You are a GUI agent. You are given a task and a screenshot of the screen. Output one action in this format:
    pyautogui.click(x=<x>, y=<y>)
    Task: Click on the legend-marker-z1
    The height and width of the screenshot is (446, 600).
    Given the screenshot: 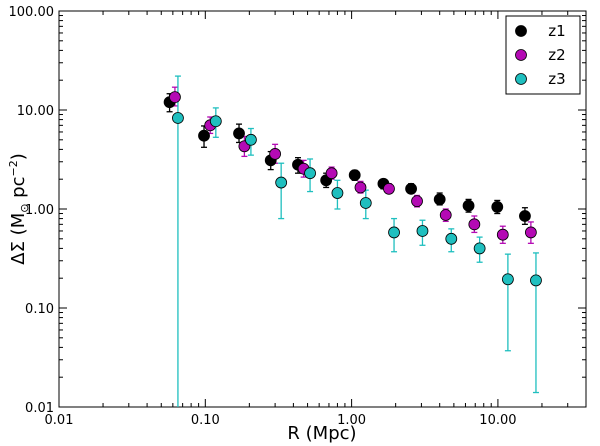 What is the action you would take?
    pyautogui.click(x=521, y=31)
    